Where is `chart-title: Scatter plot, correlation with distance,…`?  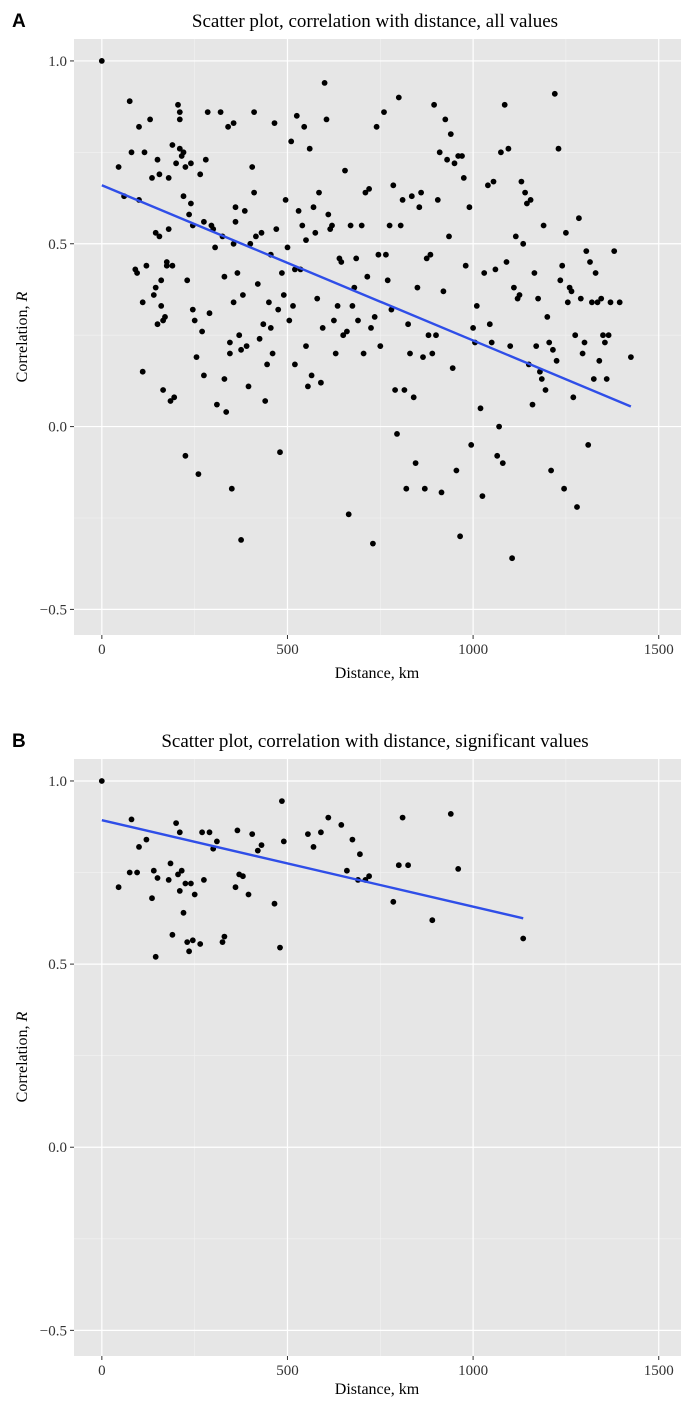
chart-title: Scatter plot, correlation with distance,… is located at coordinates (374, 741).